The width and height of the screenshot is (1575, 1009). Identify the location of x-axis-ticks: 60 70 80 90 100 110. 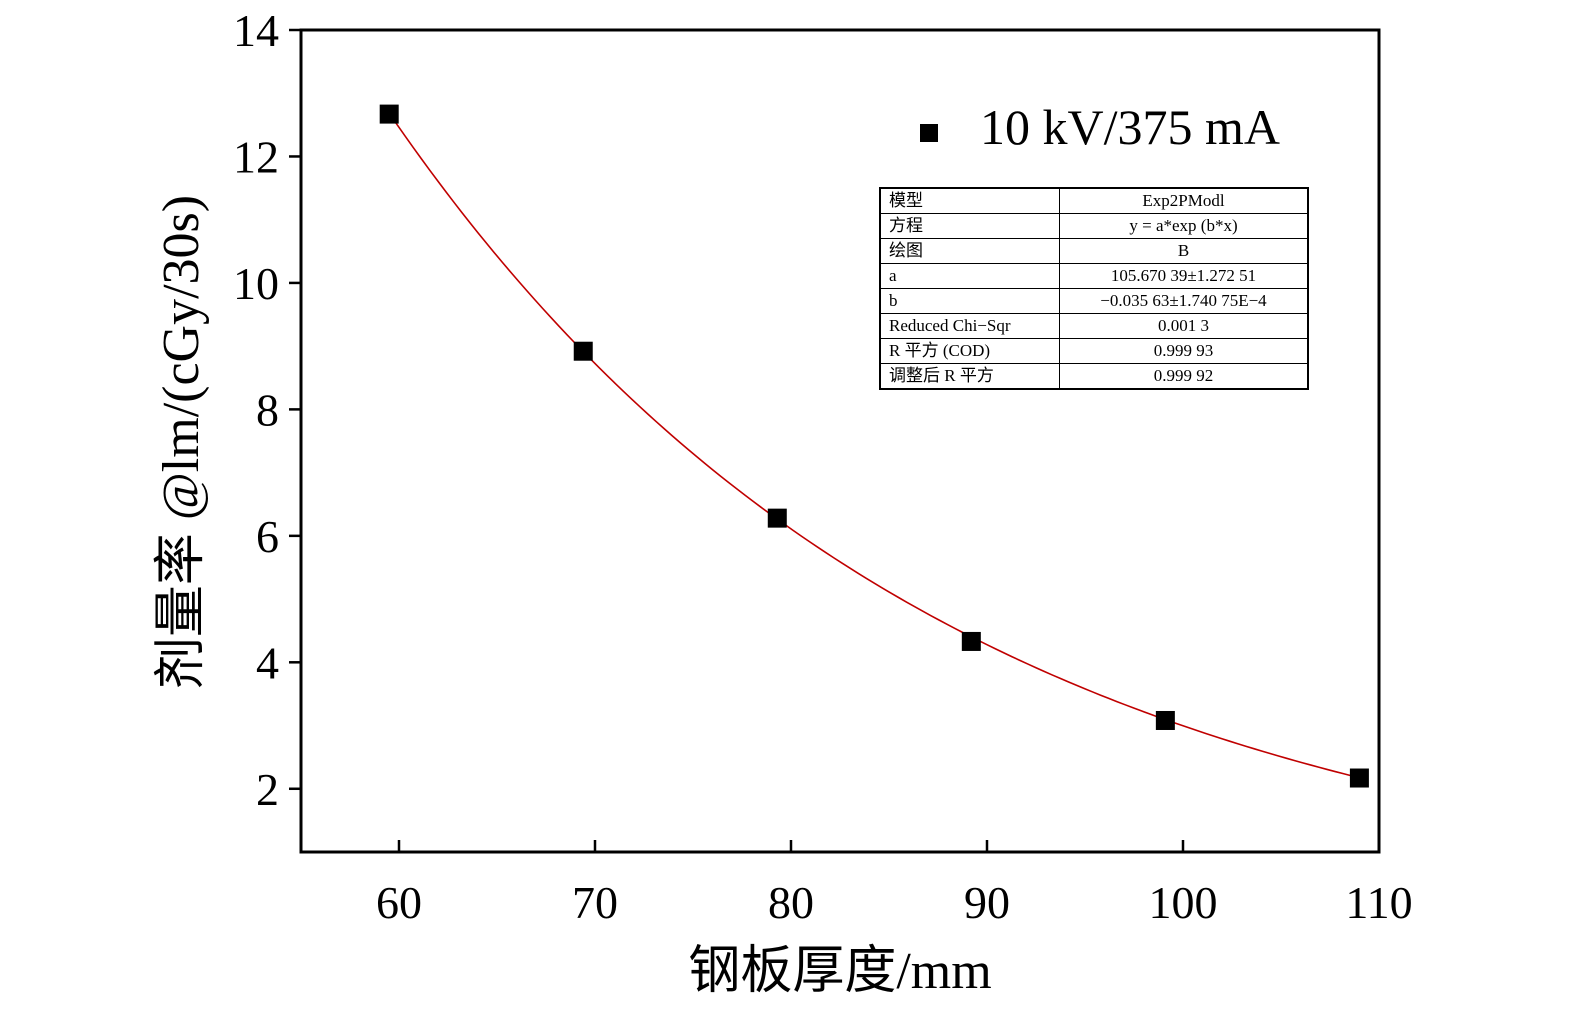
(894, 884).